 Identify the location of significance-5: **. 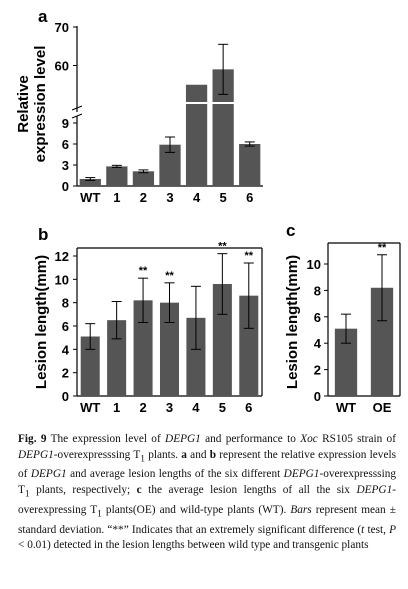
(222, 247).